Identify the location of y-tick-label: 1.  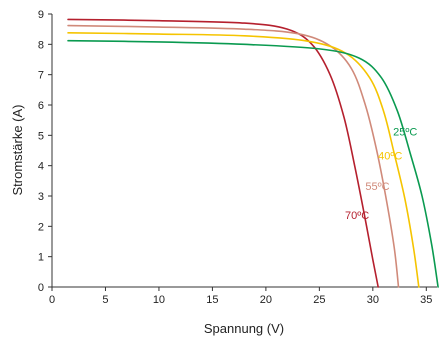
(41, 258).